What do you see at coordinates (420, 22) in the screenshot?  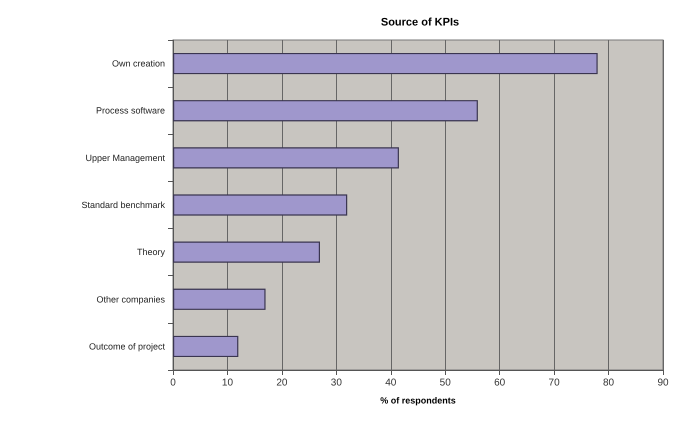 I see `chart-title: Source of KPIs` at bounding box center [420, 22].